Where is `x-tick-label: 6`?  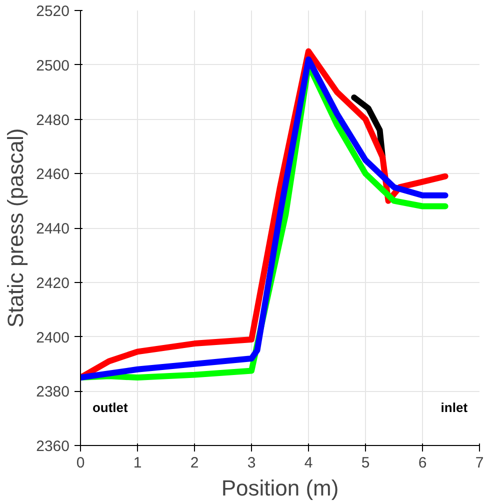 x-tick-label: 6 is located at coordinates (422, 463).